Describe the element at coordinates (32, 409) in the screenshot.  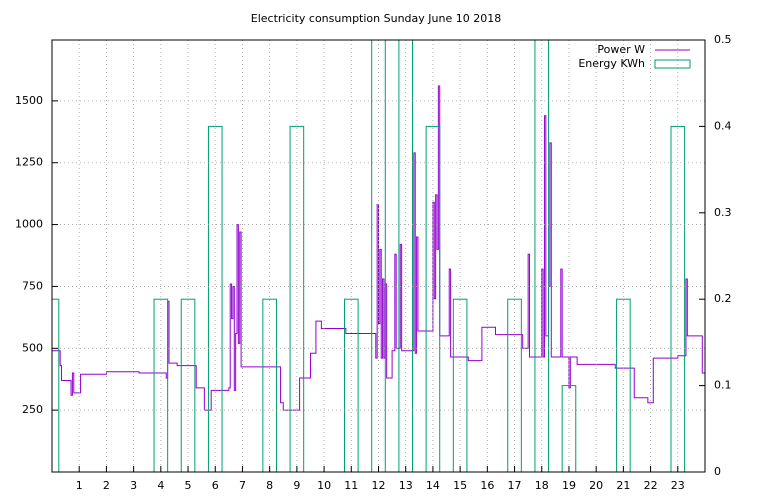
I see `y-tick-label: 250` at that location.